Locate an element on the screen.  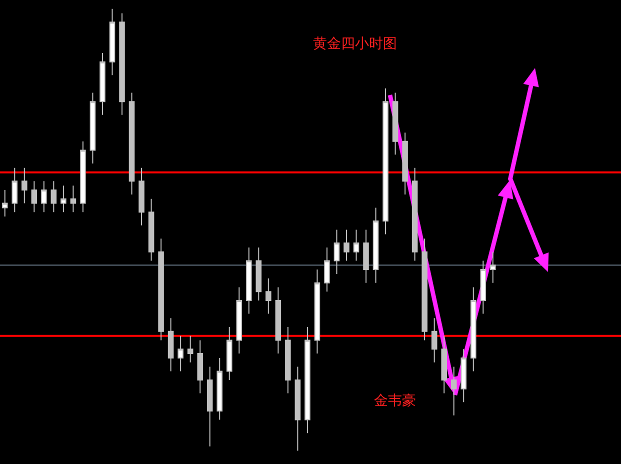
text: 黄金四小时图 is located at coordinates (355, 44).